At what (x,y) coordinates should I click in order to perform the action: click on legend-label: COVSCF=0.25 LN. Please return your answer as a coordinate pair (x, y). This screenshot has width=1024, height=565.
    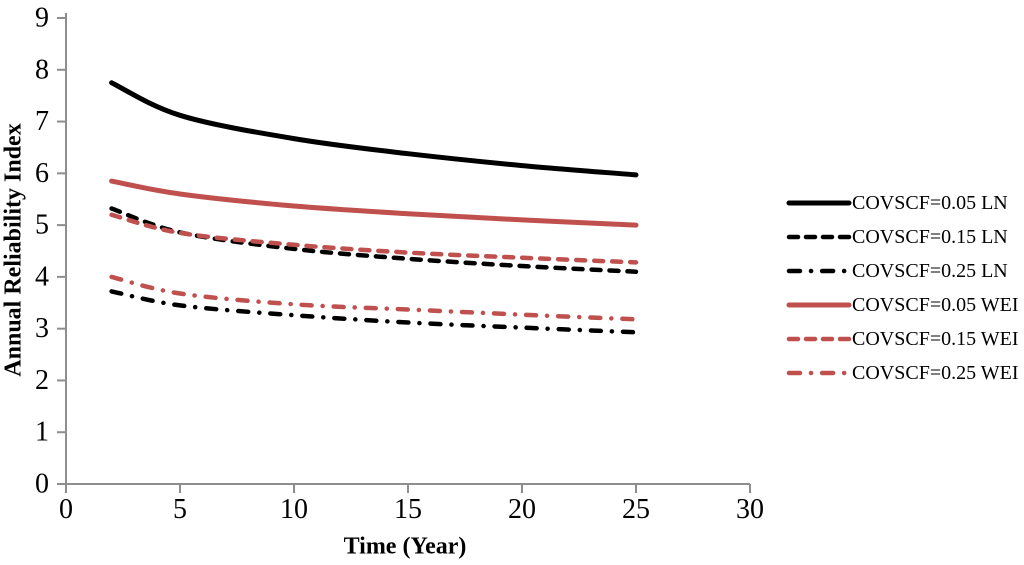
    Looking at the image, I should click on (930, 270).